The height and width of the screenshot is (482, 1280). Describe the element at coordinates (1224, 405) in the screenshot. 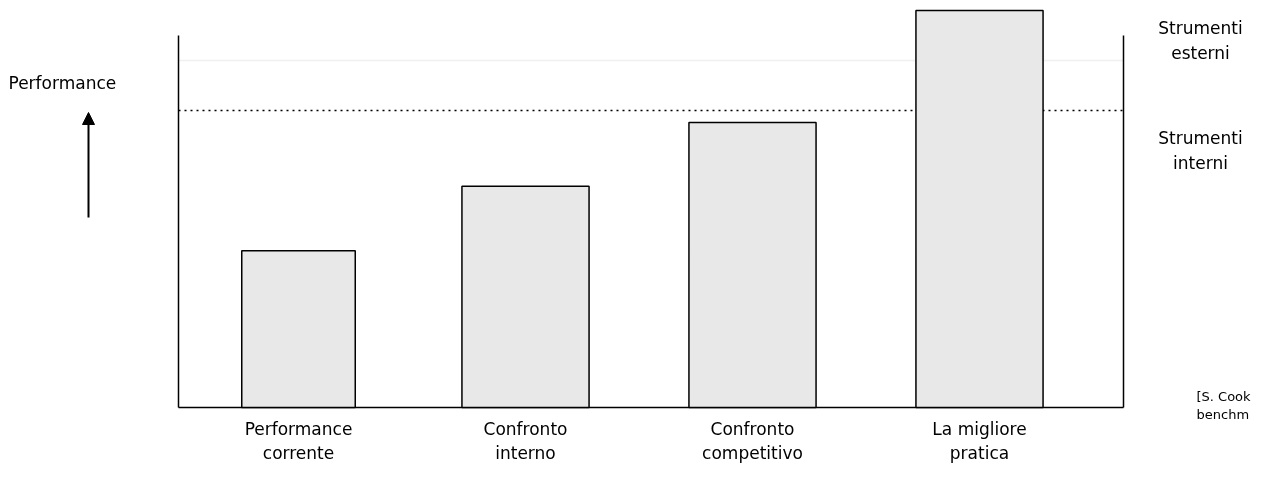

I see `text: [S. Cook benchm` at that location.